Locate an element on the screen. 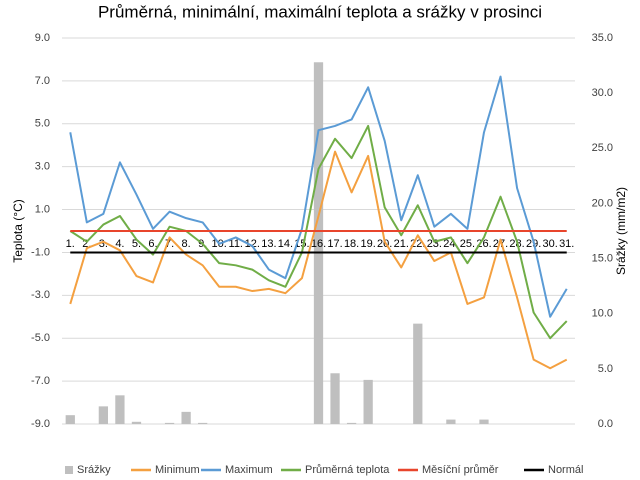 The width and height of the screenshot is (640, 480). y-tick-label: 1.0 is located at coordinates (42, 209).